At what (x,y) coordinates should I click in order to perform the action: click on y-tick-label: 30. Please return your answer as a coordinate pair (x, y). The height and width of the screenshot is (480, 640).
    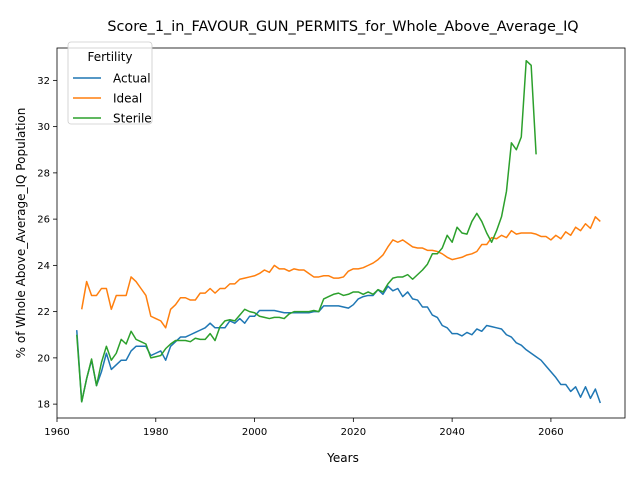
    Looking at the image, I should click on (43, 127).